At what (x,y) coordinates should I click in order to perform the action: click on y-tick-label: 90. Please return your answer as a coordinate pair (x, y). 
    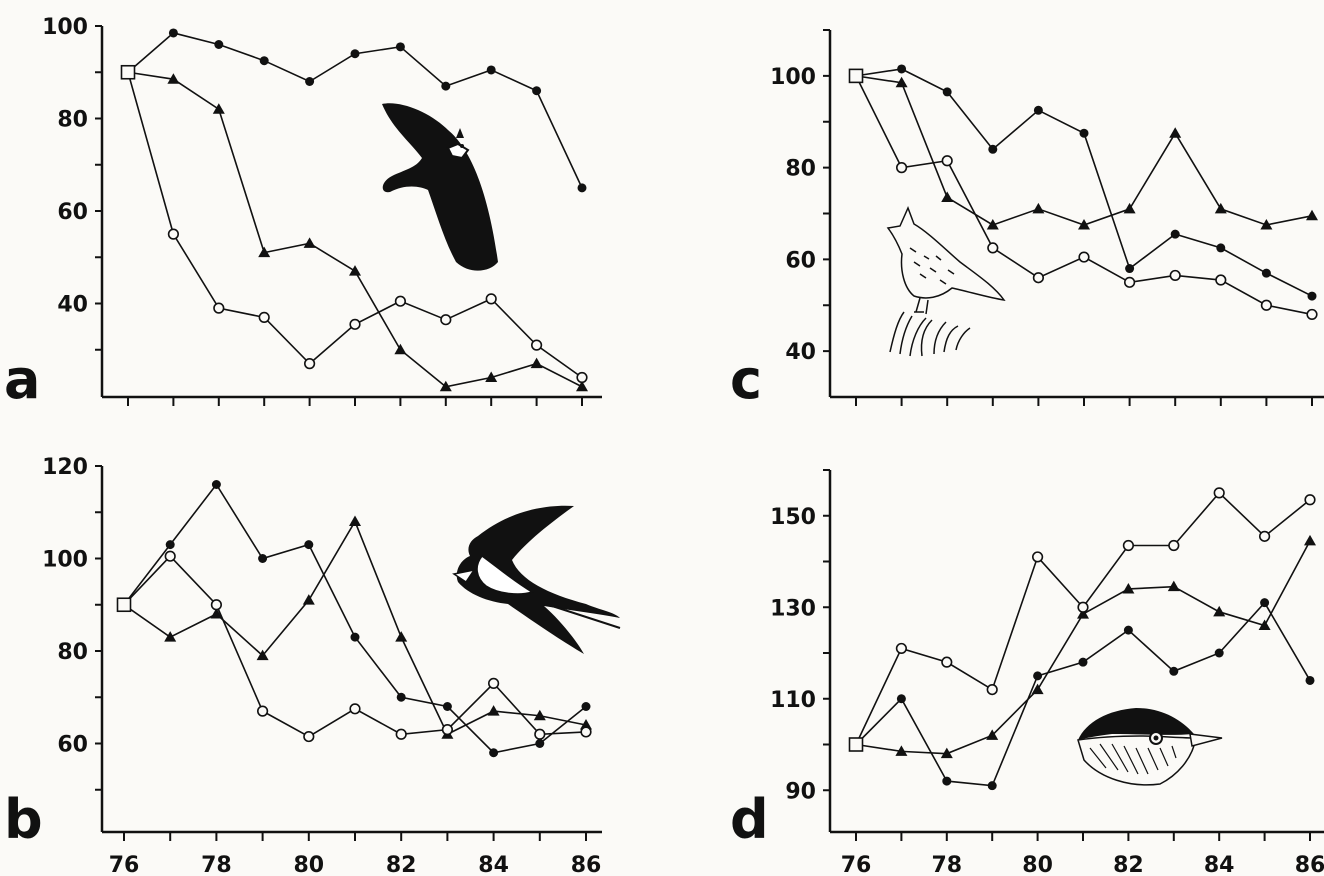
    Looking at the image, I should click on (800, 791).